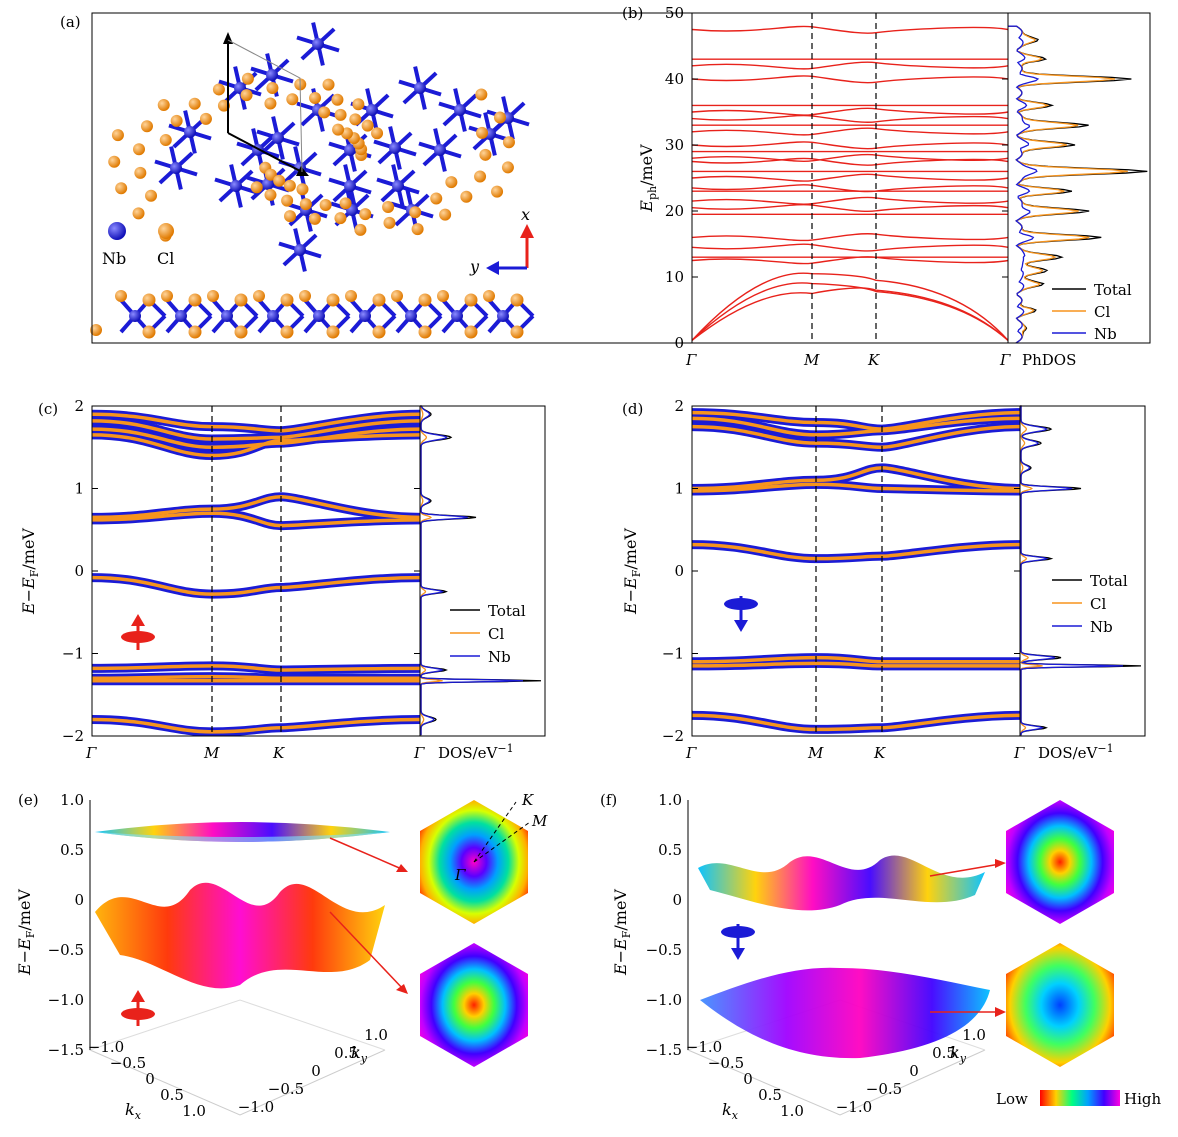 Image resolution: width=1178 pixels, height=1137 pixels. What do you see at coordinates (691, 753) in the screenshot?
I see `d-xtick-gamma1: Γ` at bounding box center [691, 753].